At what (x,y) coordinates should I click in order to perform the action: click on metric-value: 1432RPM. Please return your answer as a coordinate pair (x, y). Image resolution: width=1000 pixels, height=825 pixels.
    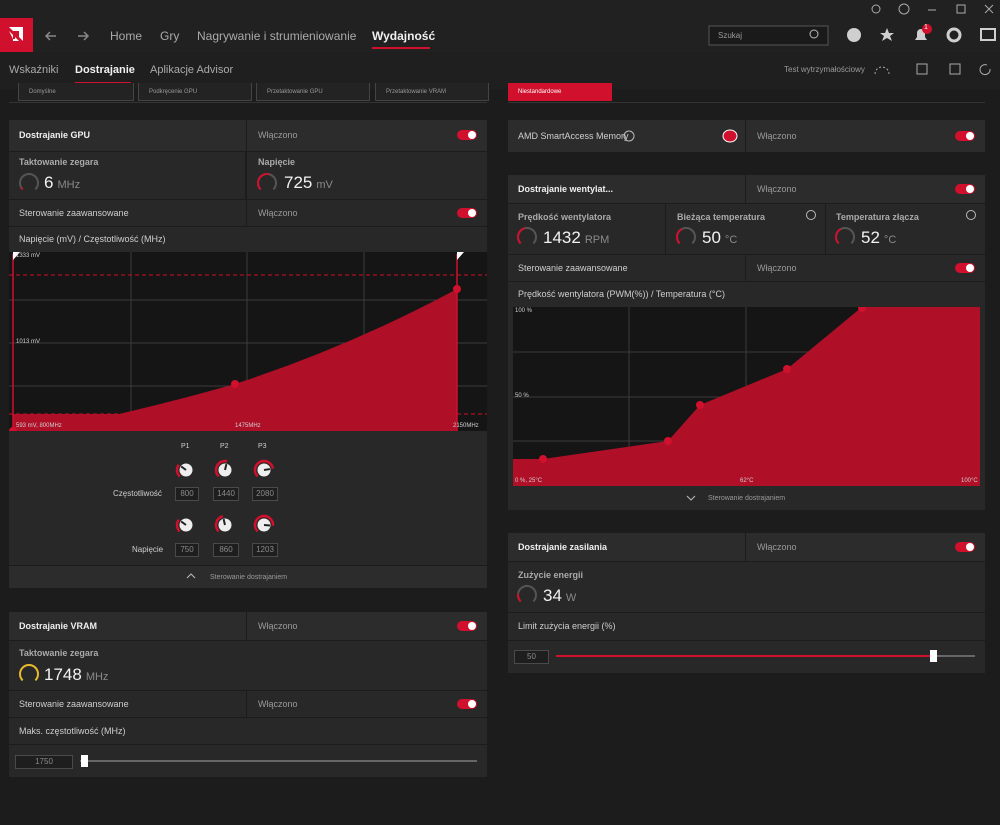
    Looking at the image, I should click on (576, 239).